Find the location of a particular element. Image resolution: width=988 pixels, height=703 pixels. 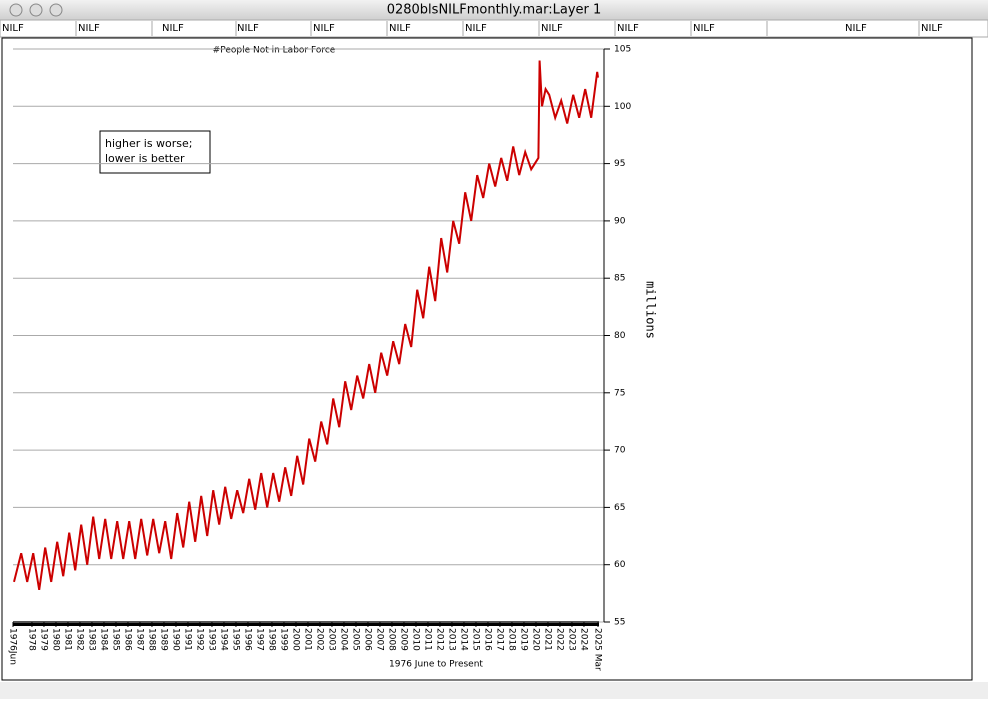

x-tick-label: 2000 is located at coordinates (295, 639).